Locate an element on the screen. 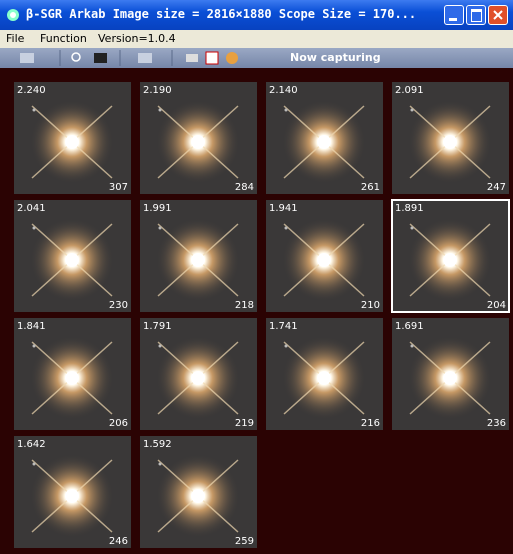 Image resolution: width=513 pixels, height=554 pixels. tile-value: 2.041 is located at coordinates (31, 208).